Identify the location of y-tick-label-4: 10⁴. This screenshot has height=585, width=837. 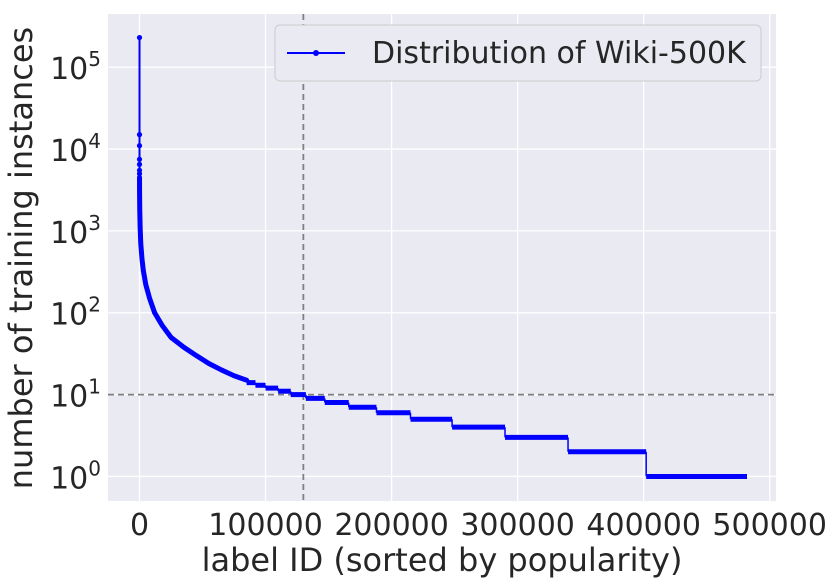
(75, 149).